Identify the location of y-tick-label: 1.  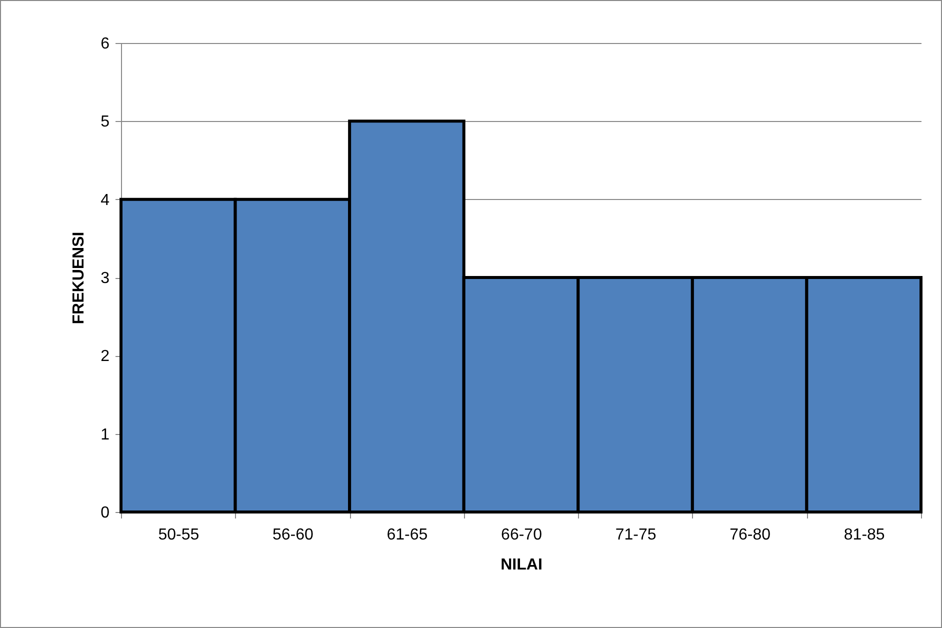
(105, 435).